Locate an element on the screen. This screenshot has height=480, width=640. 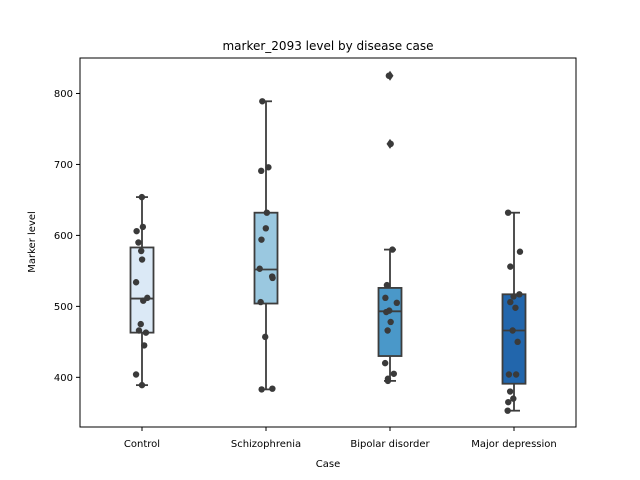
x-tick-label: Major depression is located at coordinates (514, 444).